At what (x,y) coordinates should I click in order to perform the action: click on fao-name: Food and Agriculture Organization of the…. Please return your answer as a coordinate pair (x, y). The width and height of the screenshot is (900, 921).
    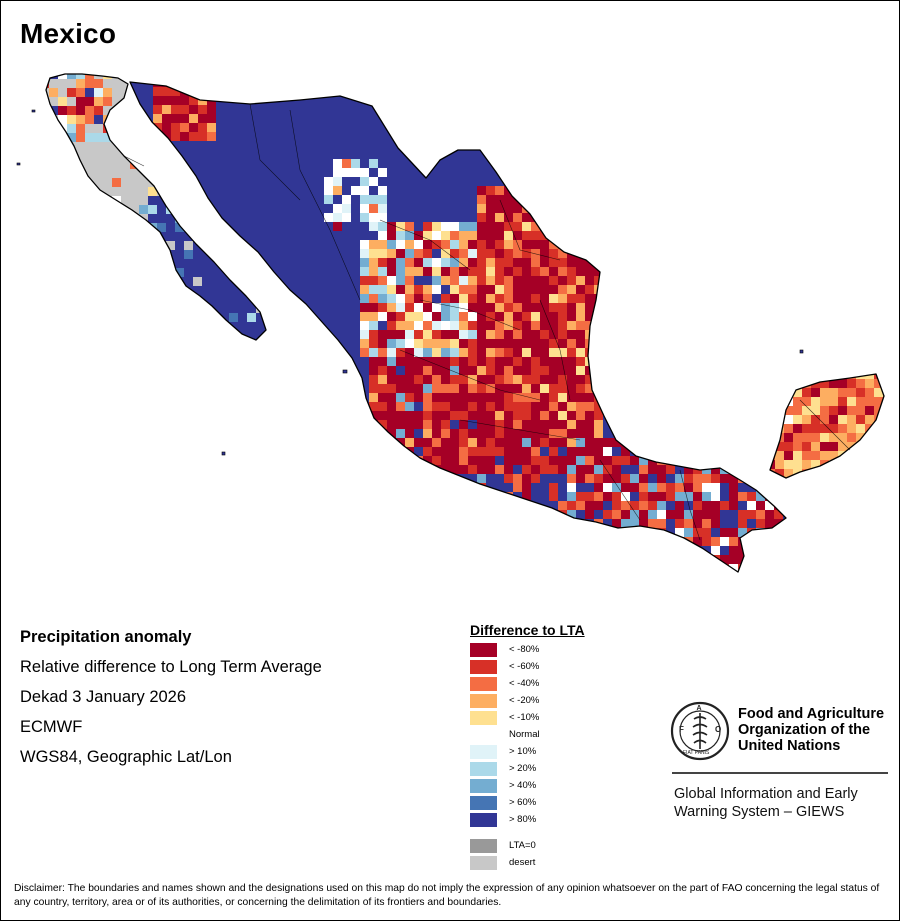
    Looking at the image, I should click on (818, 730).